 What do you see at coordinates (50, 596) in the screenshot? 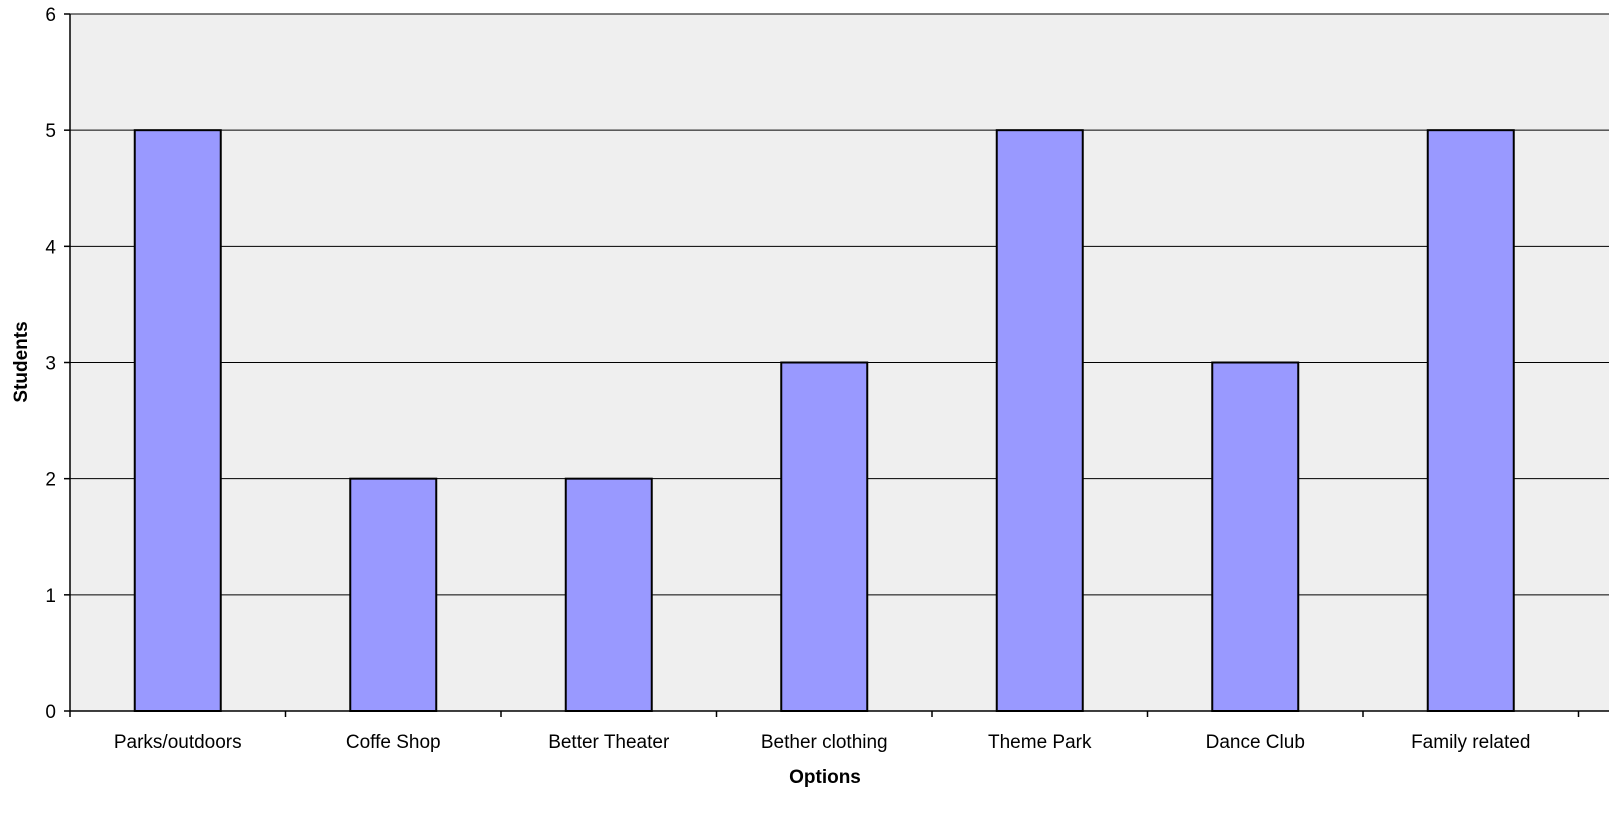
I see `y-tick-label: 1` at bounding box center [50, 596].